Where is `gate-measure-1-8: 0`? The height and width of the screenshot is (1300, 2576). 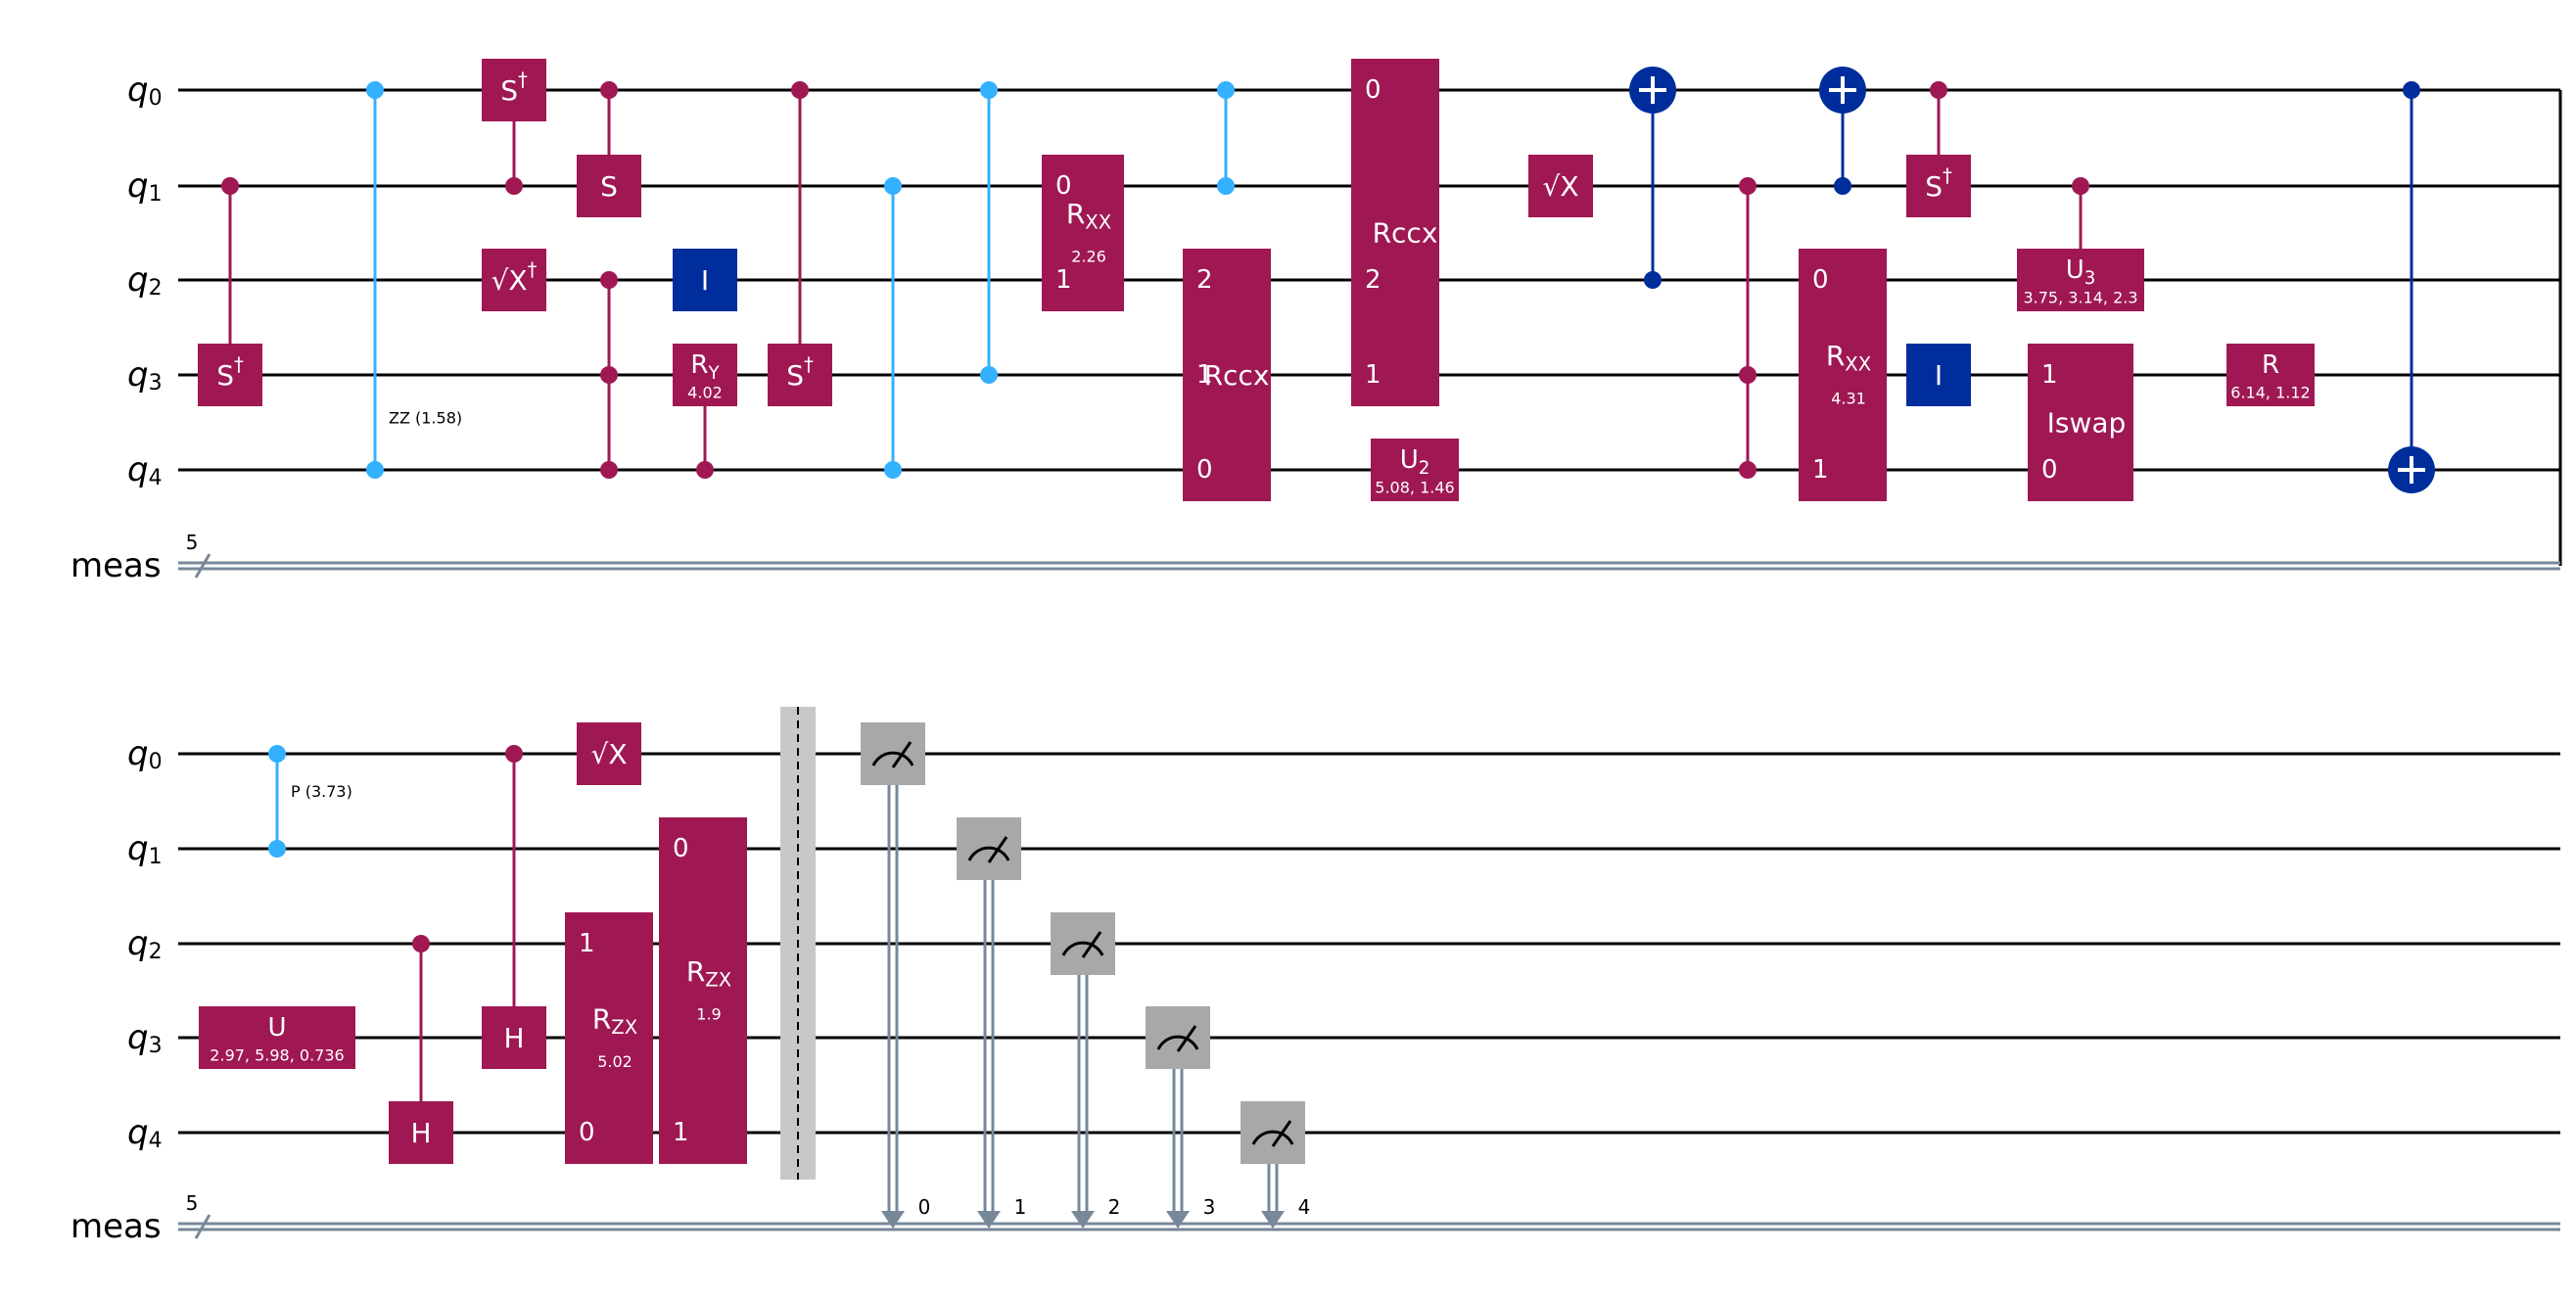
gate-measure-1-8: 0 is located at coordinates (896, 975).